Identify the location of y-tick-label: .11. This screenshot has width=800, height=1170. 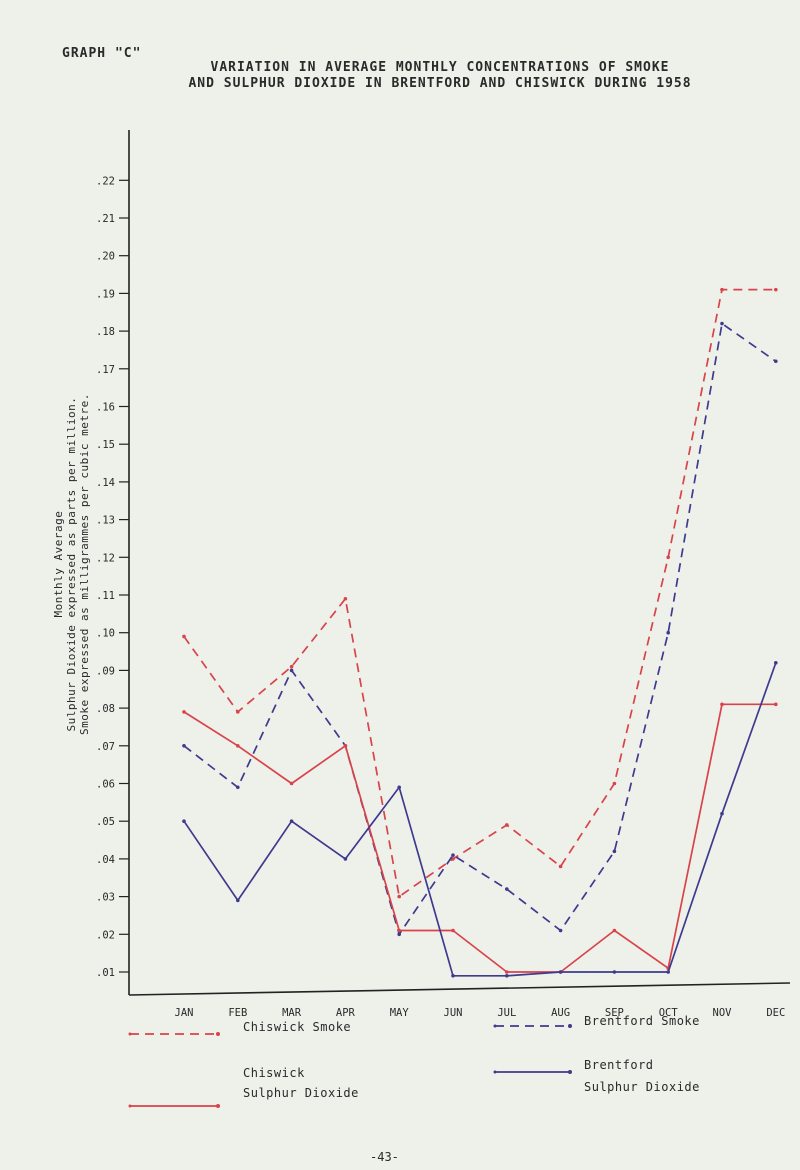
(105, 596).